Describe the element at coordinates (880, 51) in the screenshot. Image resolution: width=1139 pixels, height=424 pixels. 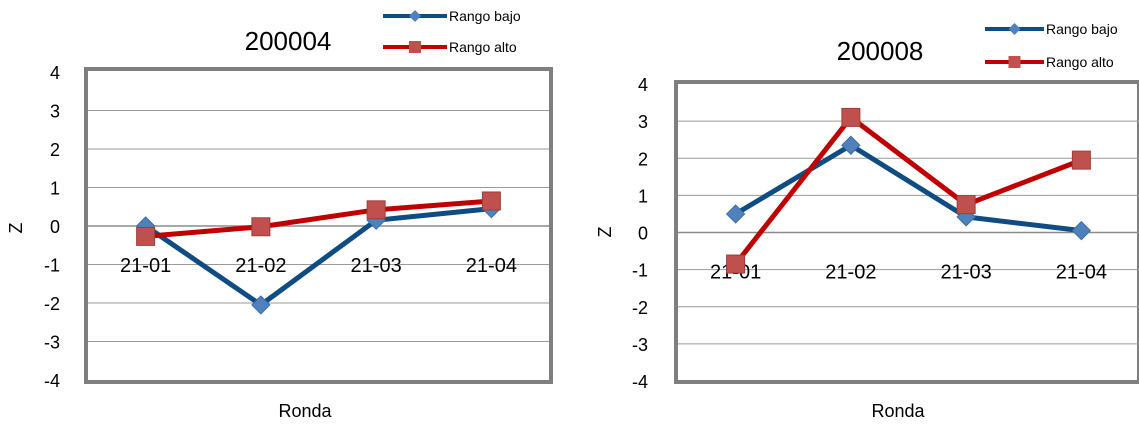
I see `chart-title: 200008` at that location.